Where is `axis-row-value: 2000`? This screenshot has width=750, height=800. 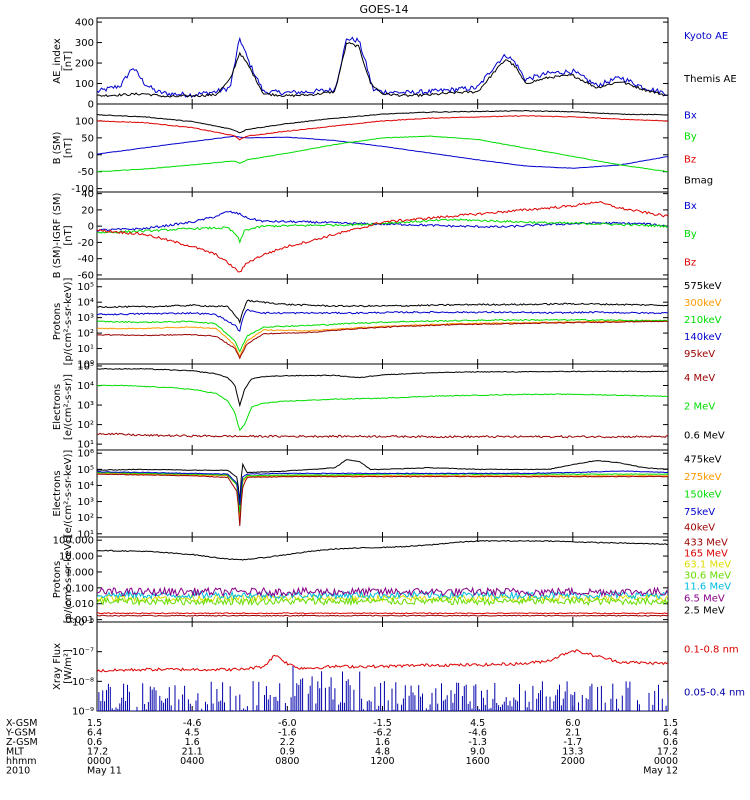 axis-row-value: 2000 is located at coordinates (573, 761).